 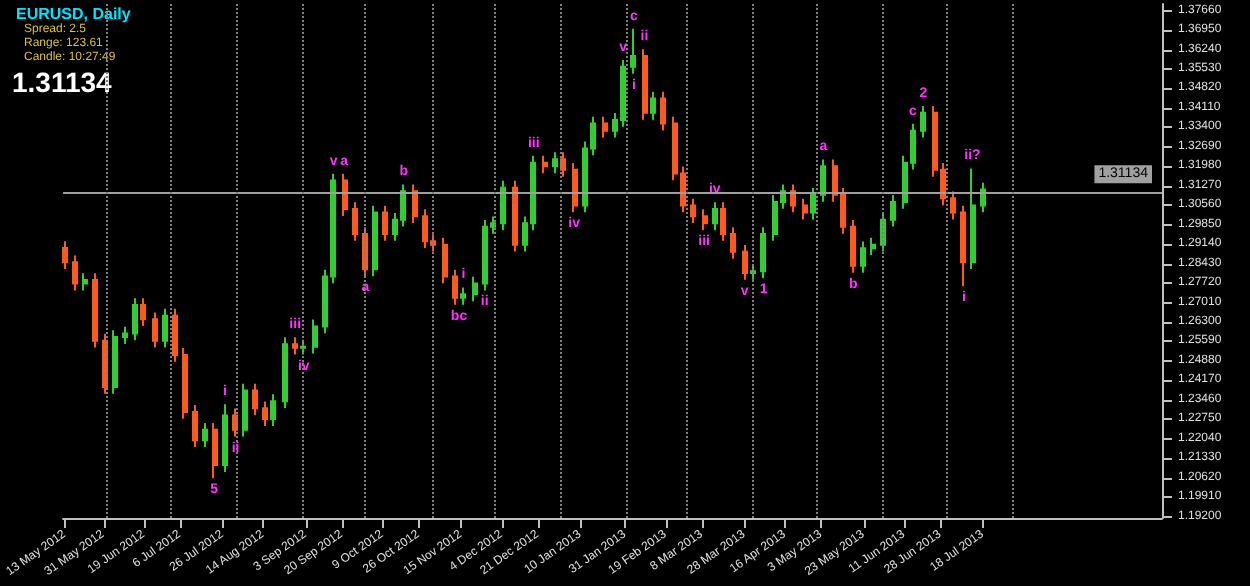 What do you see at coordinates (62, 82) in the screenshot?
I see `annotation: 1.31134` at bounding box center [62, 82].